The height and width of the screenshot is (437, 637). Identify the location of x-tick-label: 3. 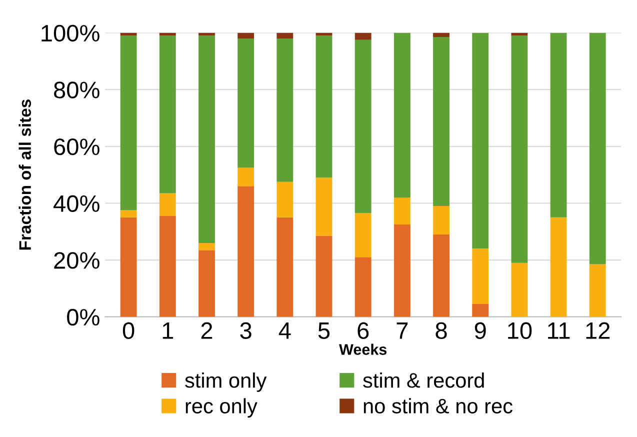
(246, 331).